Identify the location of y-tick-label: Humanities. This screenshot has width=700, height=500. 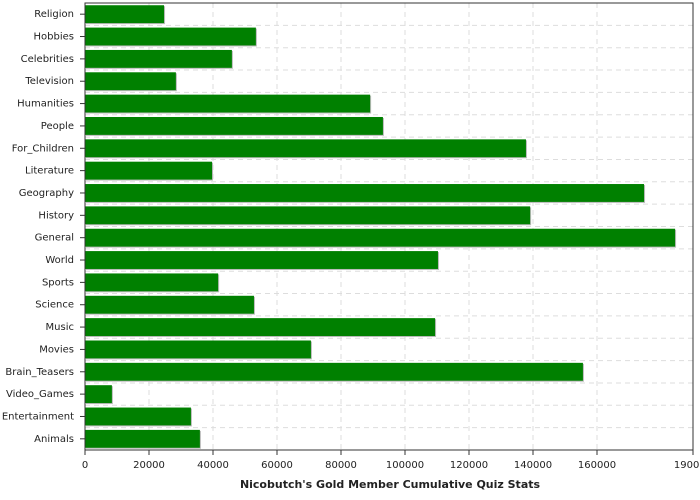
(45, 104).